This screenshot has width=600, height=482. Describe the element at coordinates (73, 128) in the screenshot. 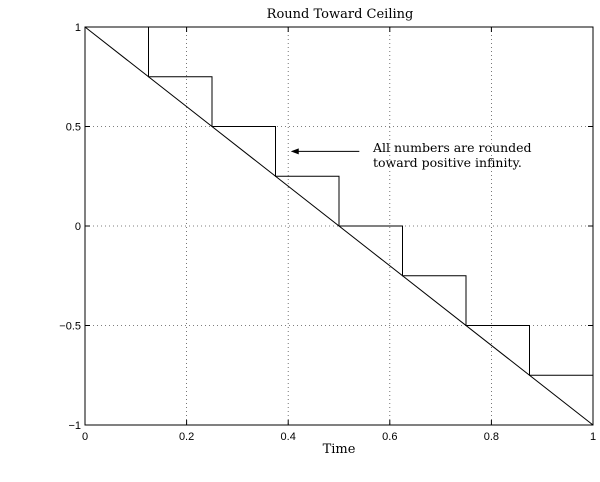

I see `y-tick-label: 0.5` at that location.